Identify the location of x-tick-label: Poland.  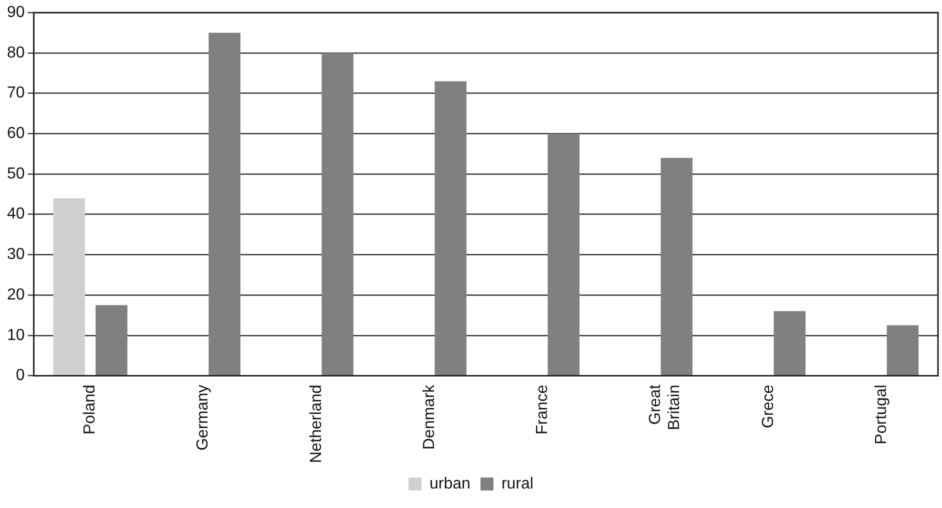
(90, 409).